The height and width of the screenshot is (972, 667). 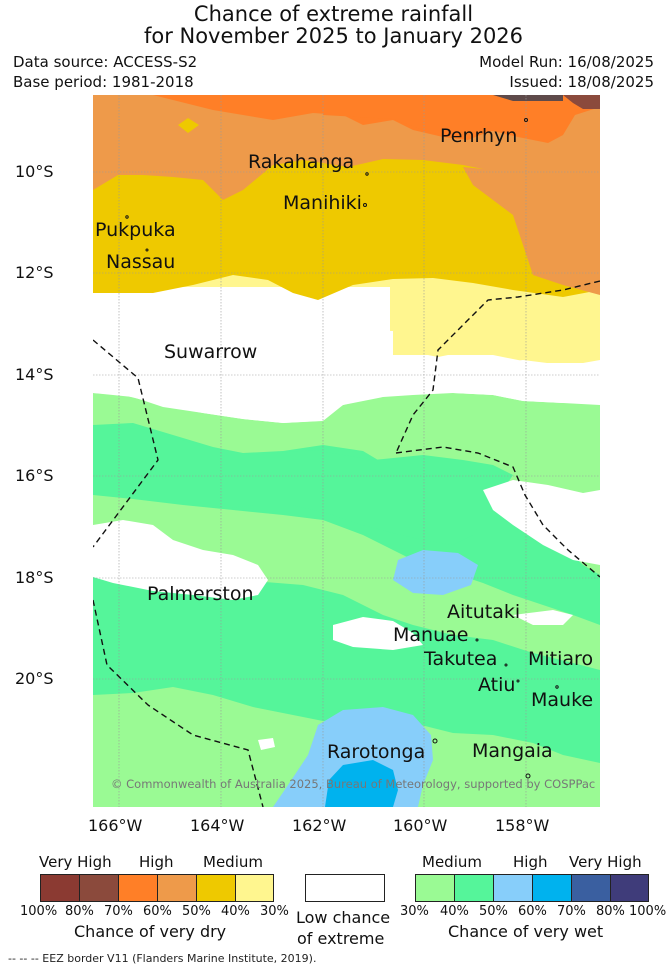 I want to click on legend-dry-caption: Chance of very dry, so click(x=150, y=931).